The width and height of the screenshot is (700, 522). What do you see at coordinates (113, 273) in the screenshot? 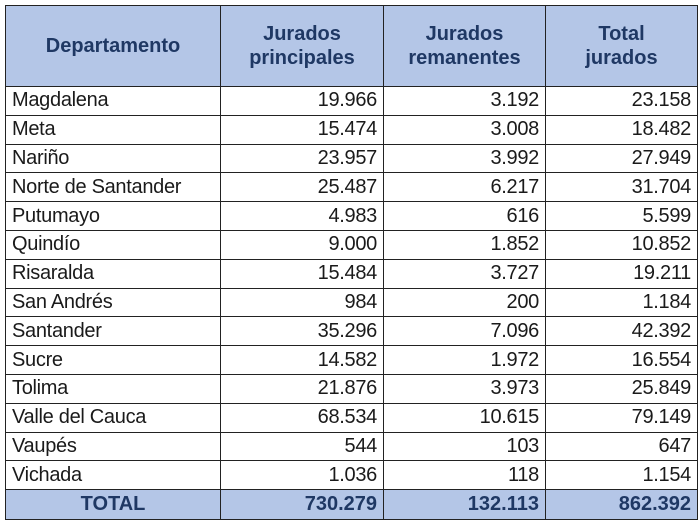
I see `cell-departamento: Risaralda` at bounding box center [113, 273].